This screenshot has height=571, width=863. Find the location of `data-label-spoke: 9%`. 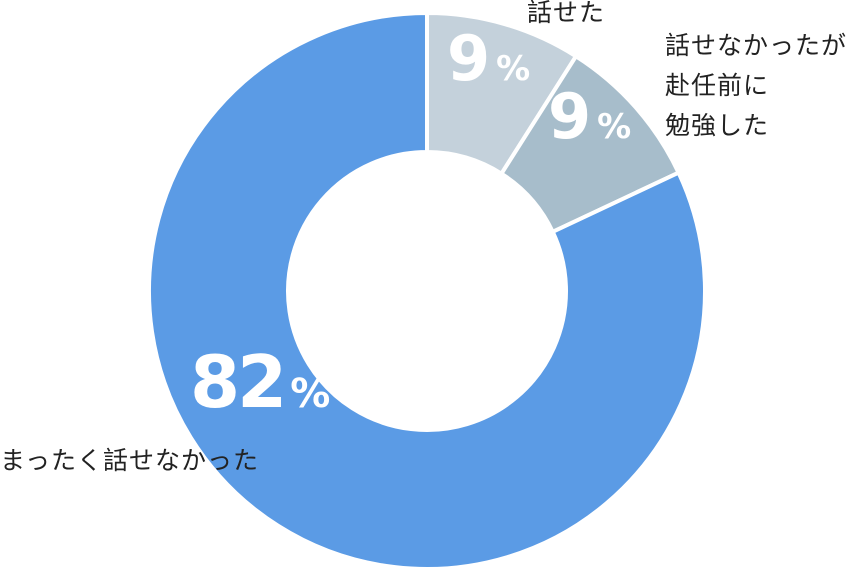

data-label-spoke: 9% is located at coordinates (488, 58).